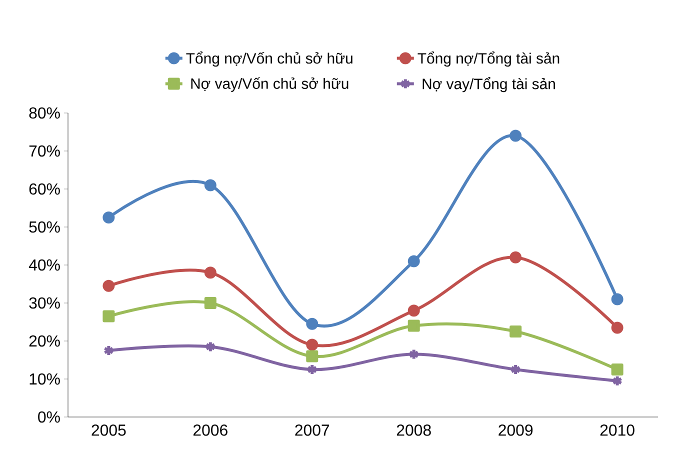 This screenshot has width=683, height=466. What do you see at coordinates (44, 113) in the screenshot?
I see `y-tick-label: 80%` at bounding box center [44, 113].